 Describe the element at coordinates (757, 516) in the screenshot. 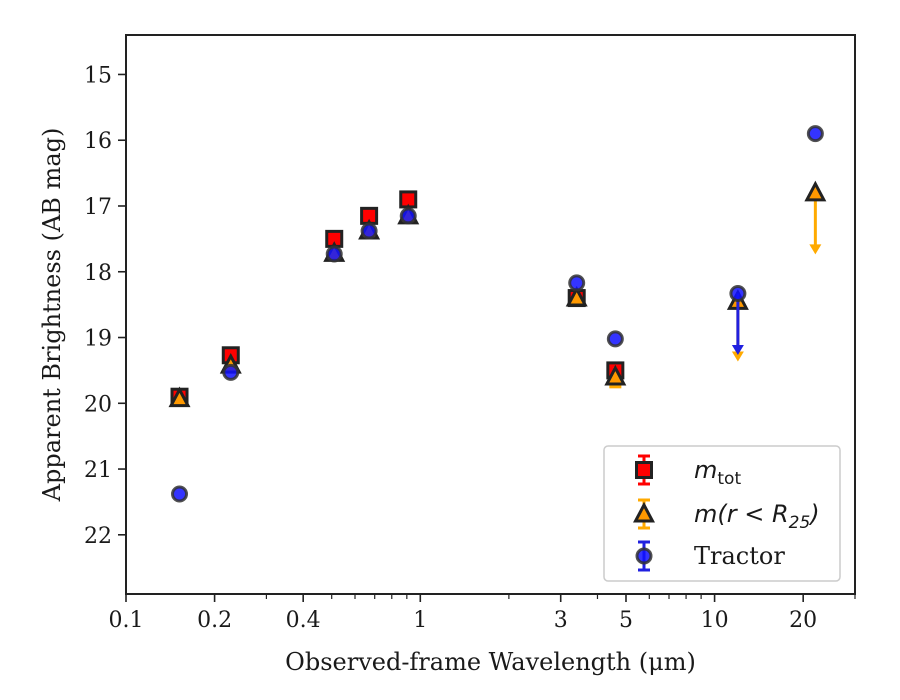

I see `legend-label-1: m(r < R25)` at that location.